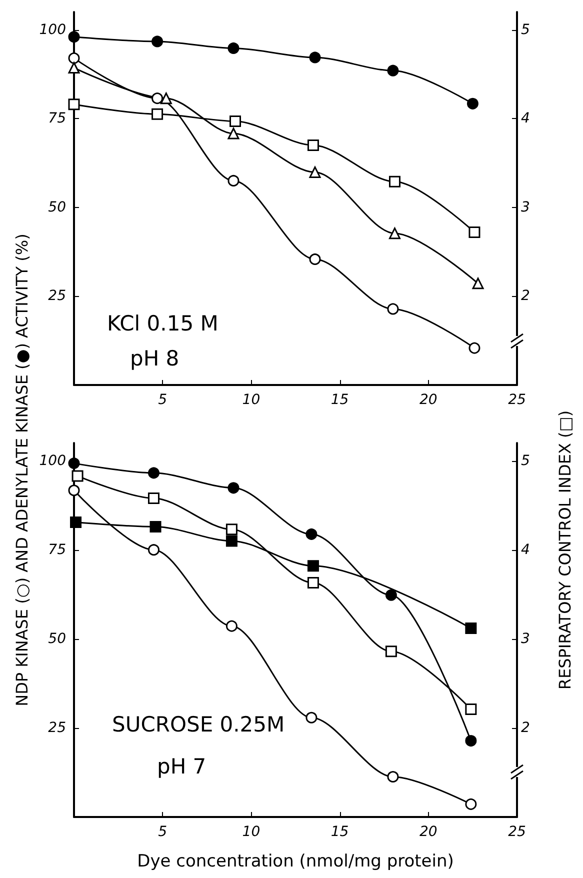 This screenshot has height=878, width=583. What do you see at coordinates (162, 324) in the screenshot?
I see `annotation: KCl 0.15 M` at bounding box center [162, 324].